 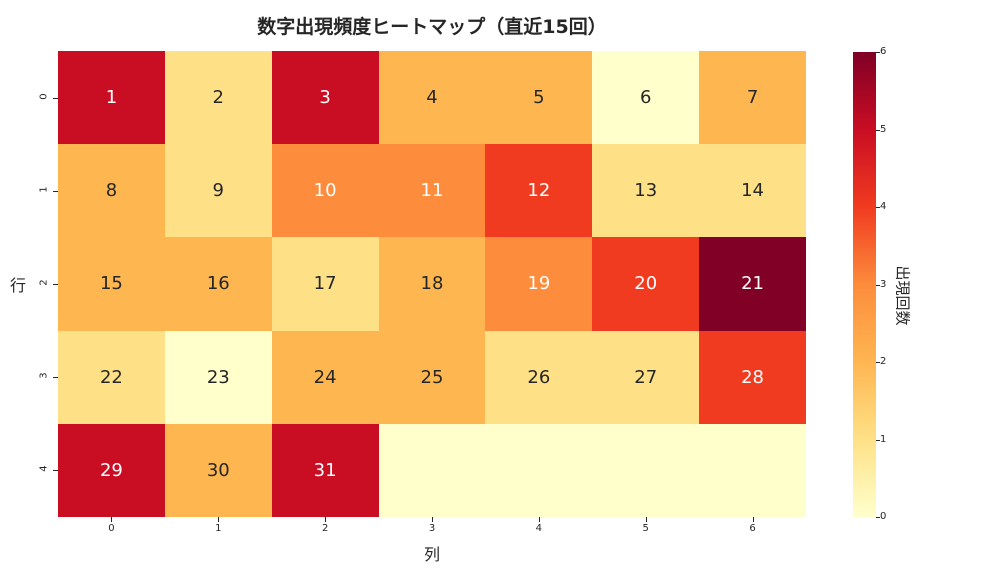 What do you see at coordinates (752, 284) in the screenshot?
I see `heatmap-cell: 21` at bounding box center [752, 284].